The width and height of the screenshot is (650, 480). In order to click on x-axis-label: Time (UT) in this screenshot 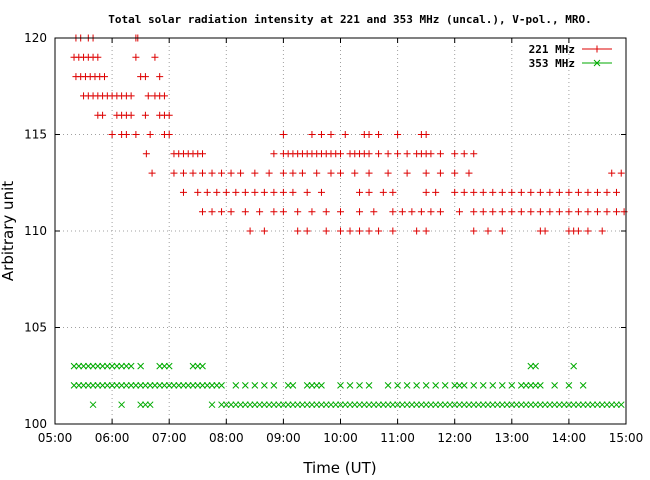, I will do `click(339, 468)`.